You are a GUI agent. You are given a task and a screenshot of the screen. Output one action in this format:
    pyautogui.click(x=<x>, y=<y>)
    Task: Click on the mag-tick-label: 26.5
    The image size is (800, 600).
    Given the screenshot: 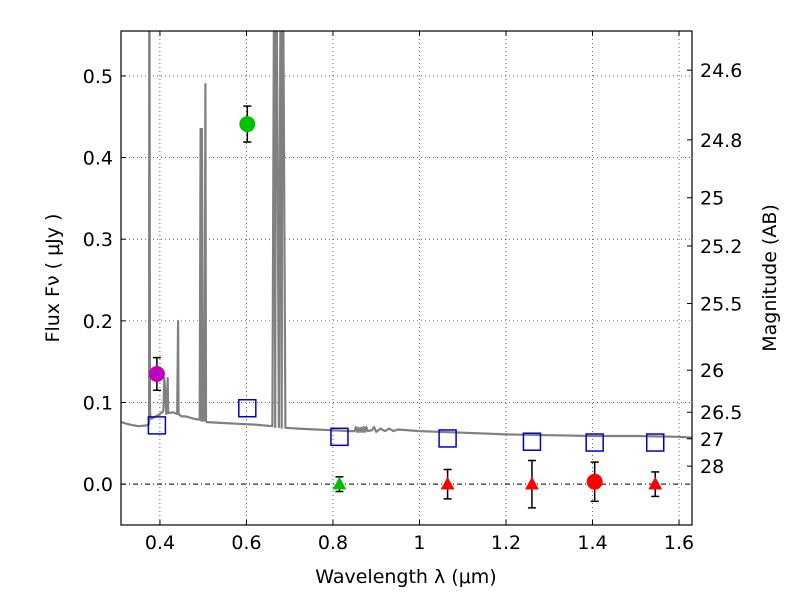 What is the action you would take?
    pyautogui.click(x=721, y=413)
    